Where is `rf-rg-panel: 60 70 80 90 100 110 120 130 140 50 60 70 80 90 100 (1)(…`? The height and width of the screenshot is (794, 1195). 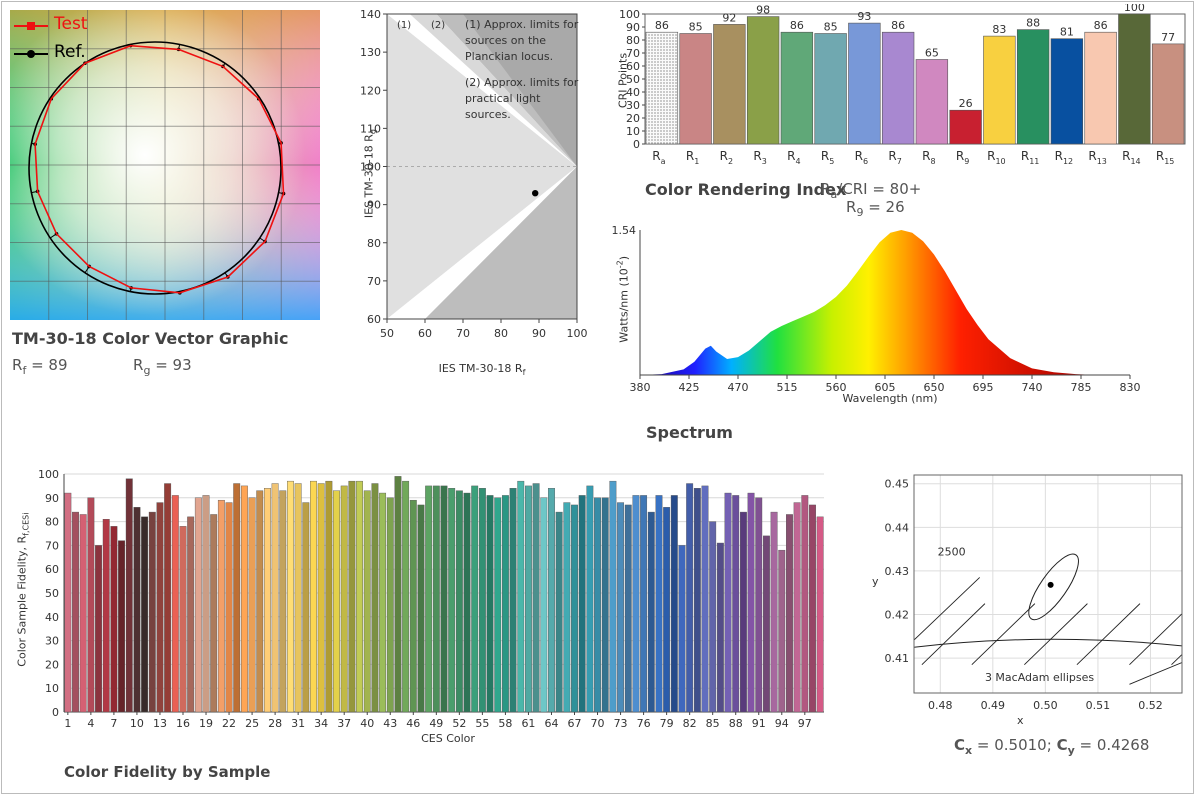
rf-rg-panel: 60 70 80 90 100 110 120 130 140 50 60 70 80 90 100 (1)(… is located at coordinates (475, 198).